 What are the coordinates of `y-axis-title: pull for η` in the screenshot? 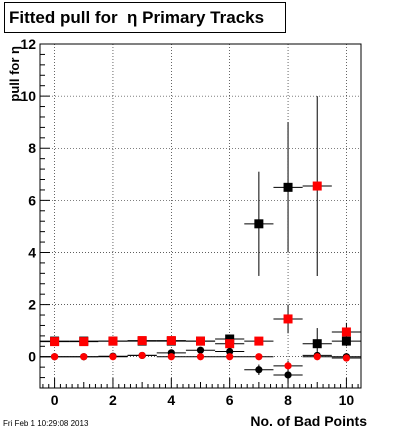 It's located at (14, 74).